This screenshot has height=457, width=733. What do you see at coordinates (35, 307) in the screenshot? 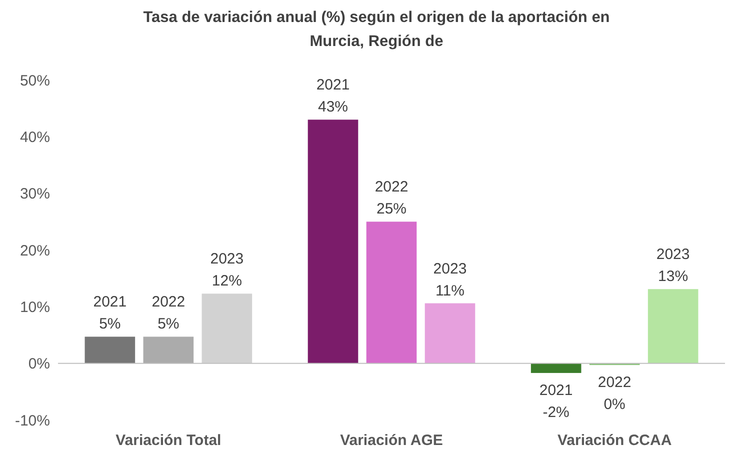
I see `y-tick-label: 10%` at bounding box center [35, 307].